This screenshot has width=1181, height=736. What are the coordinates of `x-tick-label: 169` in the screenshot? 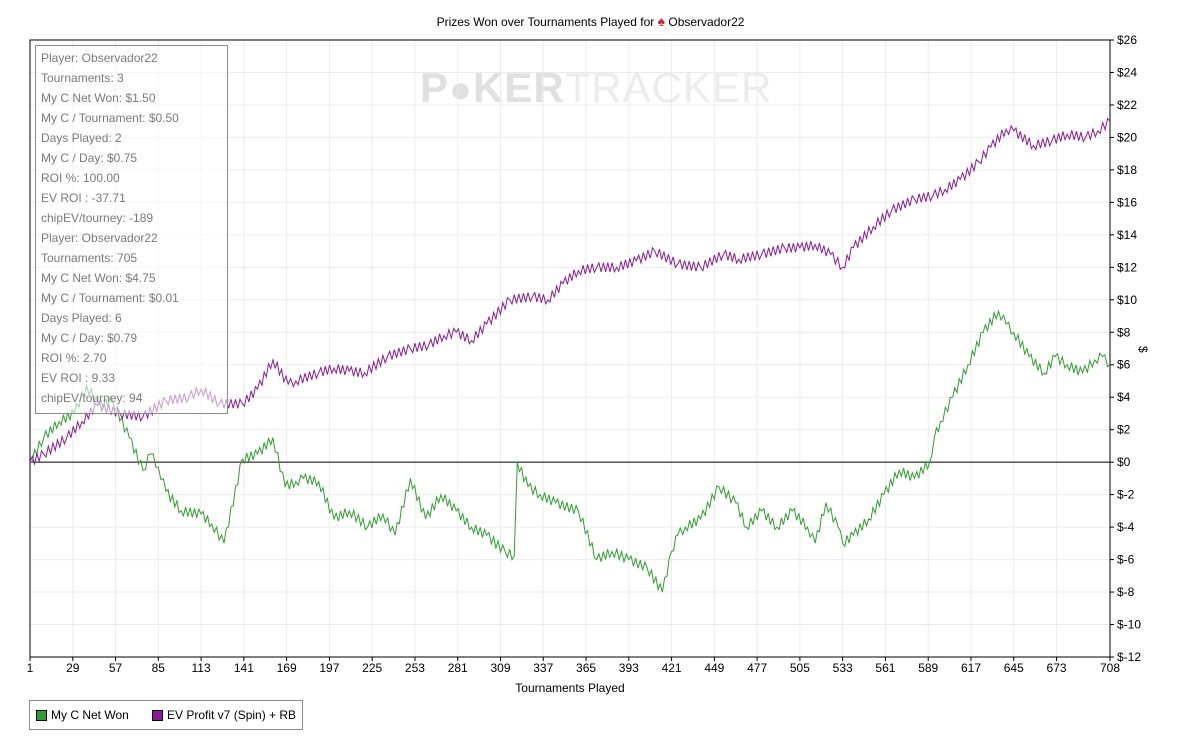 It's located at (287, 668).